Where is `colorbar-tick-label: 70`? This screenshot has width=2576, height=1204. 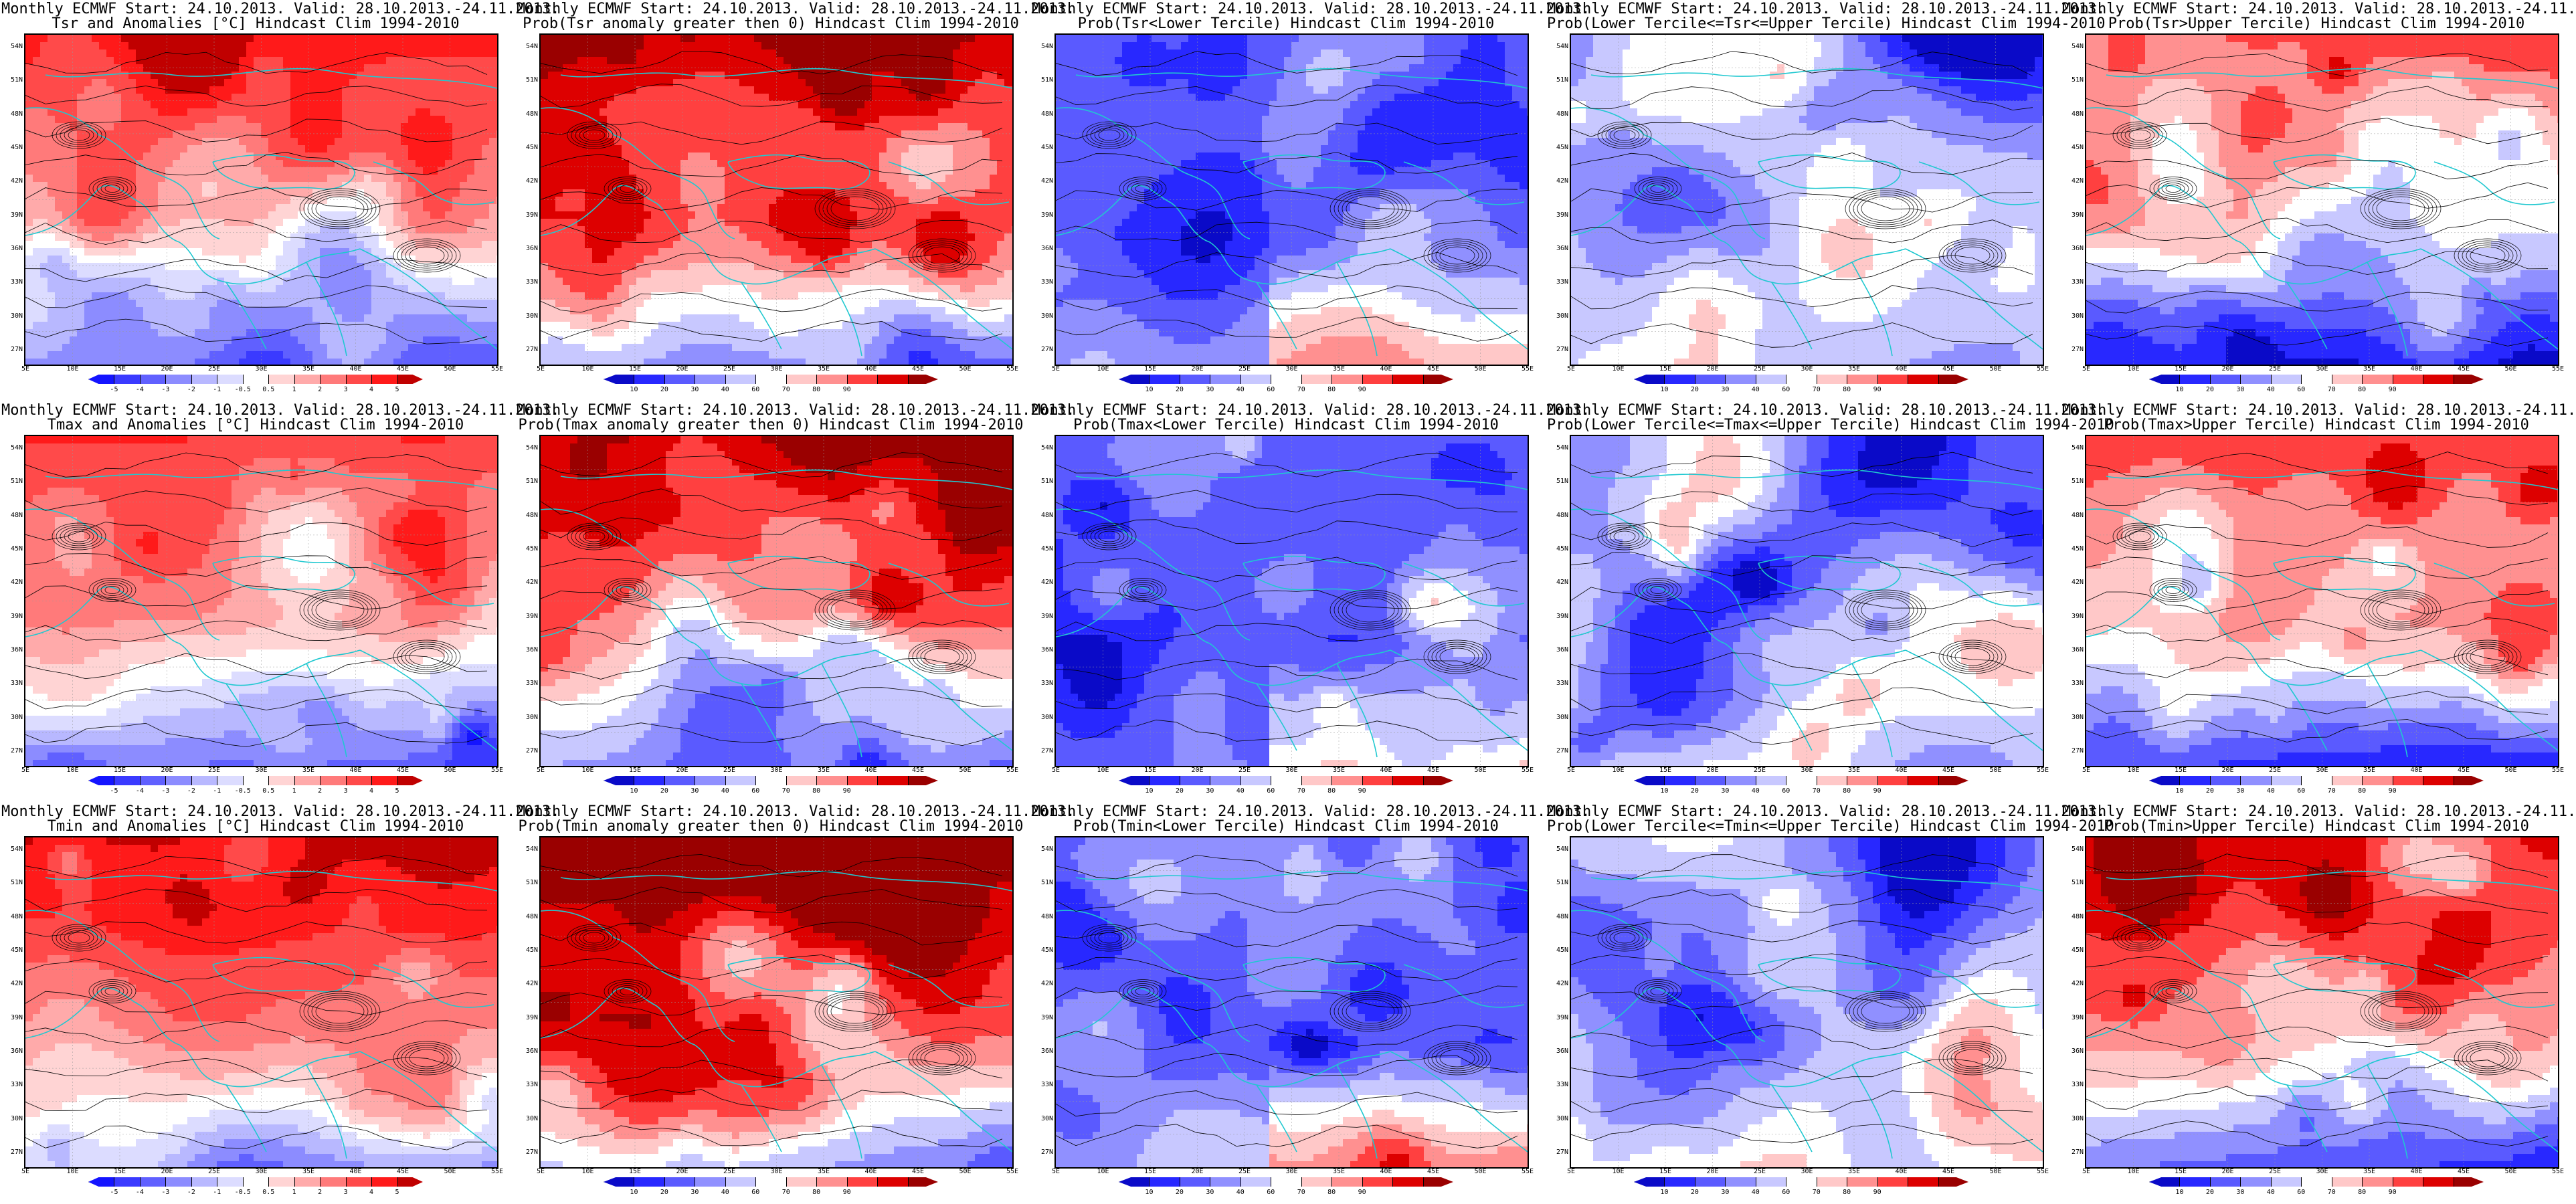 colorbar-tick-label: 70 is located at coordinates (786, 791).